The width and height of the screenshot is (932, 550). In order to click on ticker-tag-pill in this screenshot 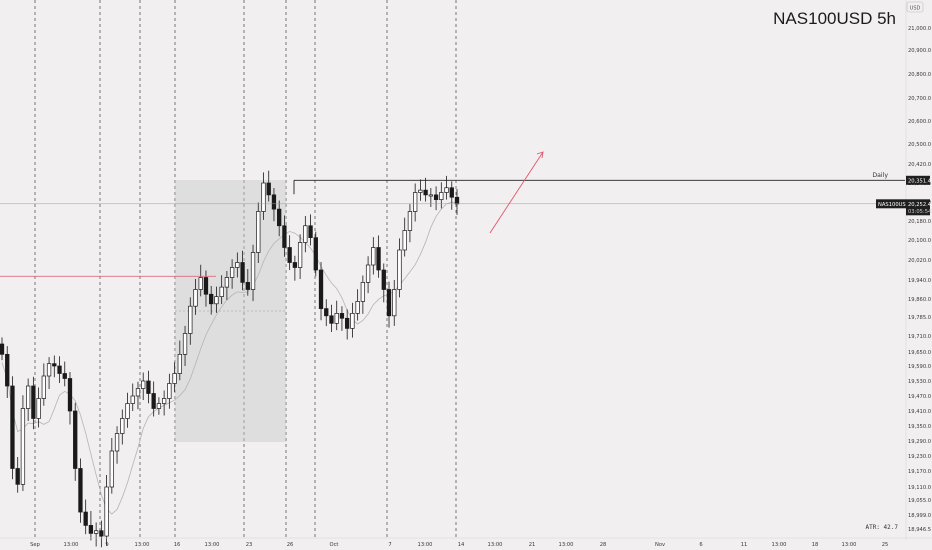, I will do `click(891, 204)`.